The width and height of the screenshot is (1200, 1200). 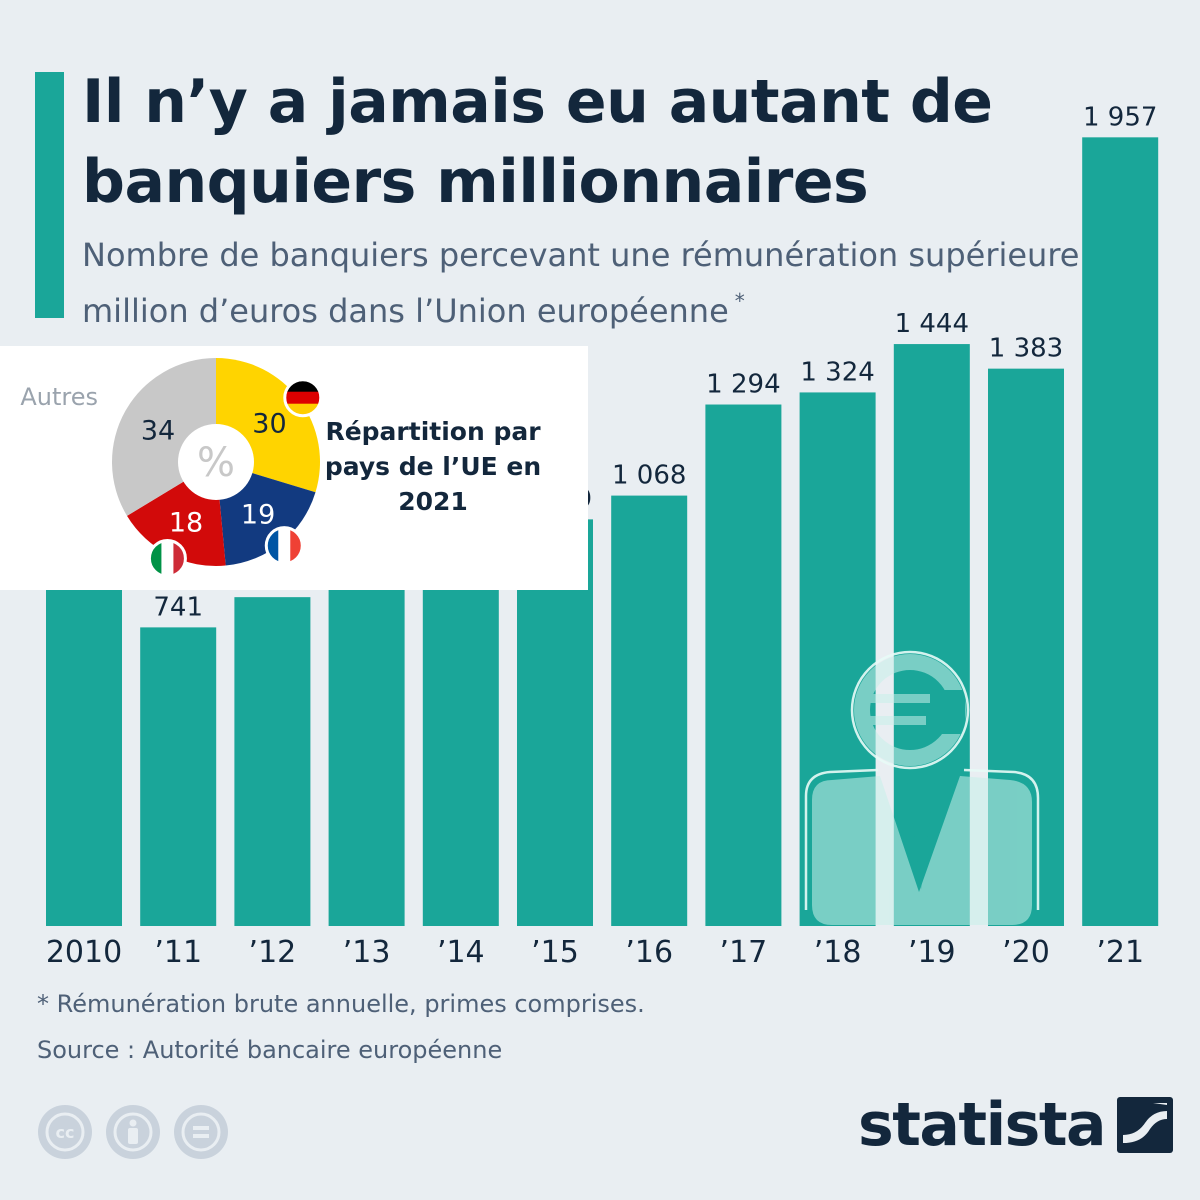 What do you see at coordinates (743, 385) in the screenshot?
I see `bar-value-label: 1 294` at bounding box center [743, 385].